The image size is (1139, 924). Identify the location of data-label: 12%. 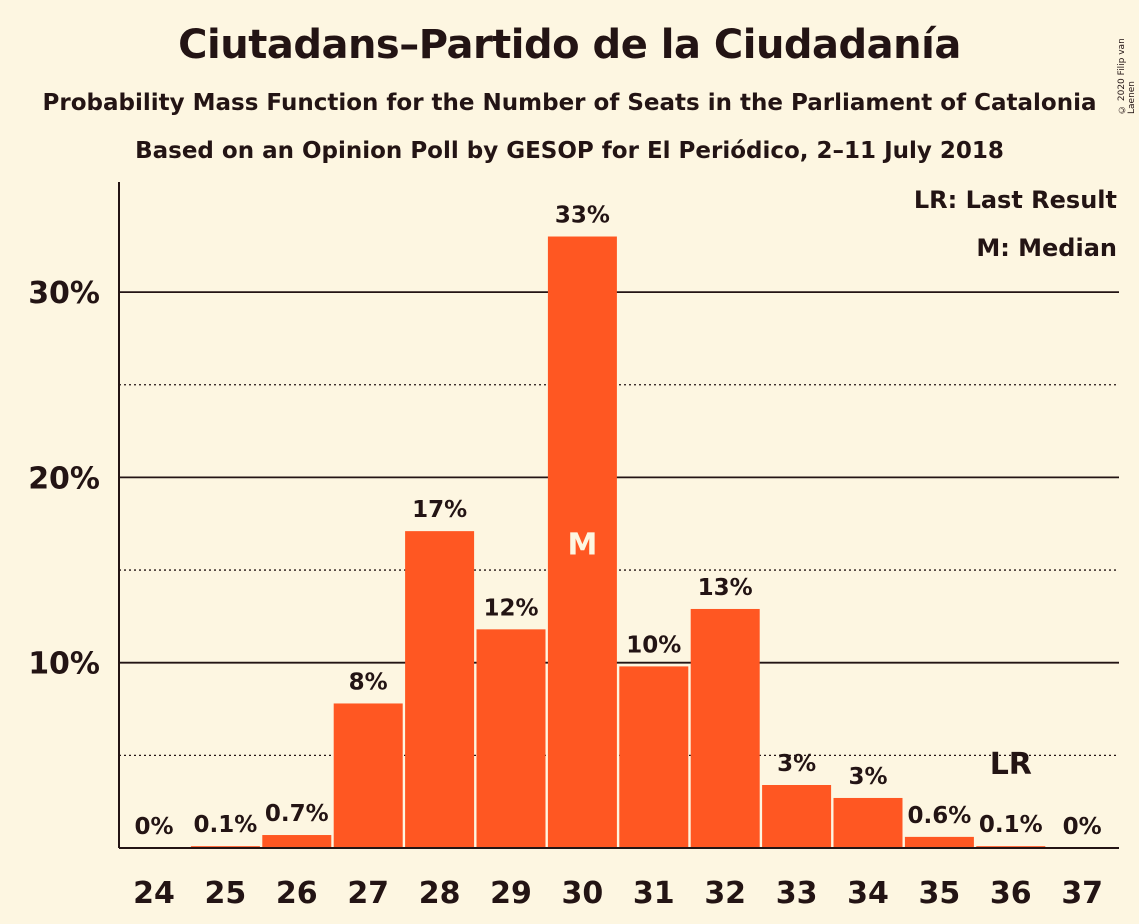
(510, 608).